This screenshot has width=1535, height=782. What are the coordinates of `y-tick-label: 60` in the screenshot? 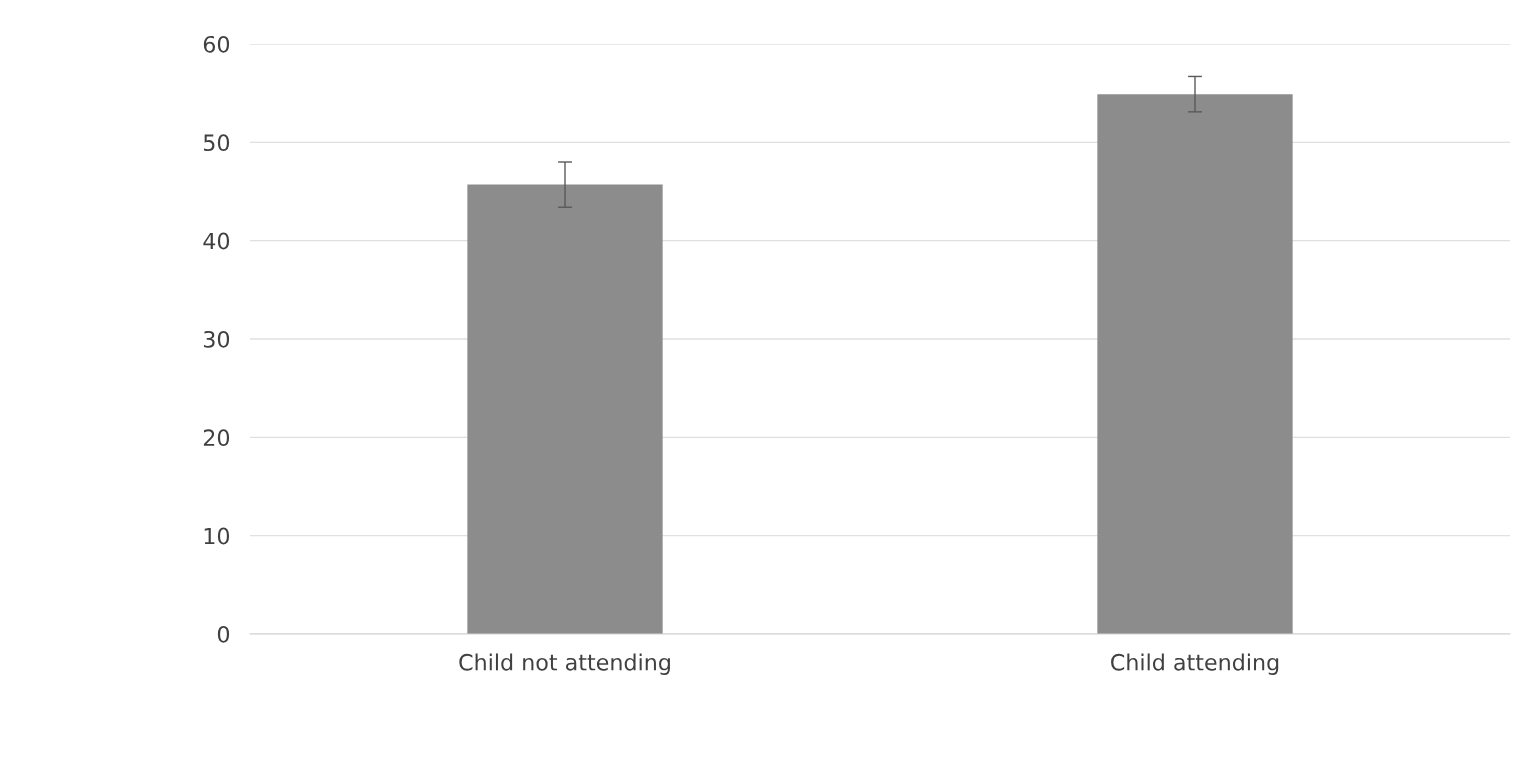 It's located at (216, 44).